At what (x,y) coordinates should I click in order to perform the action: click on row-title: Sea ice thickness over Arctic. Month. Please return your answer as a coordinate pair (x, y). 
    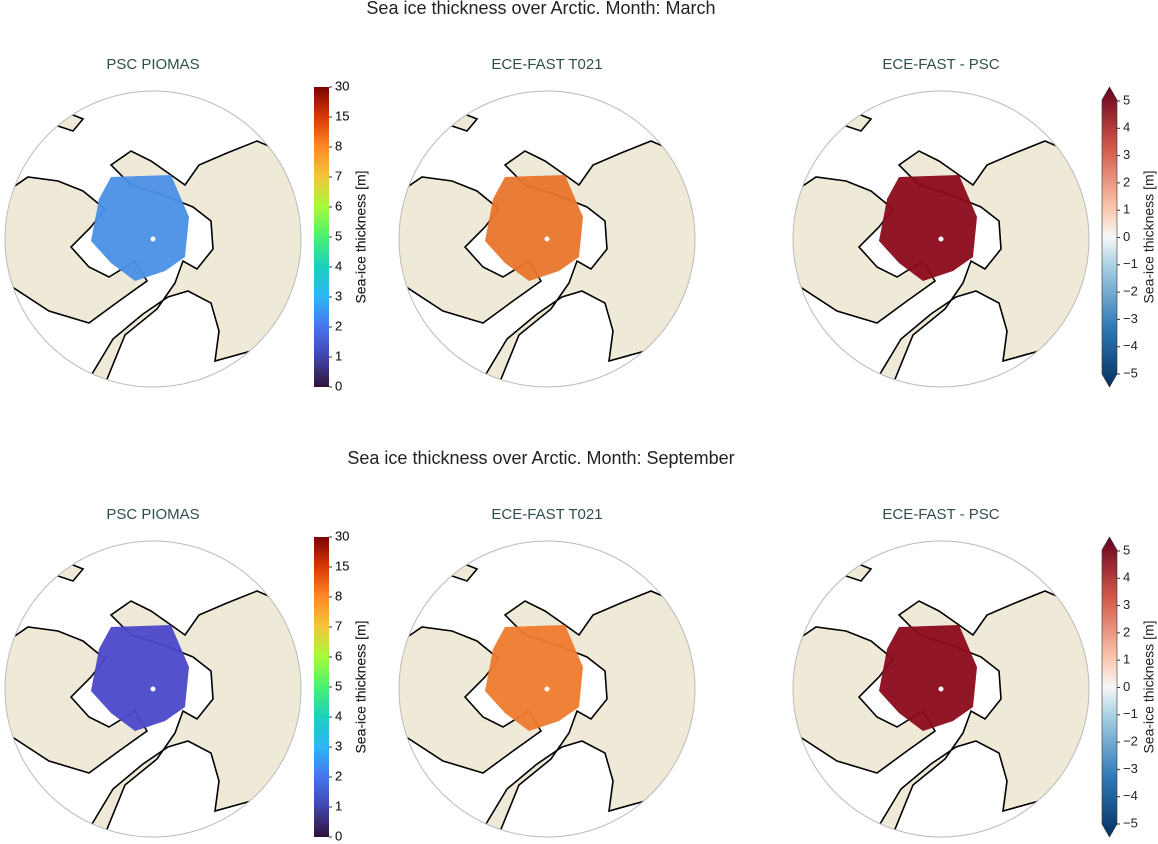
    Looking at the image, I should click on (540, 458).